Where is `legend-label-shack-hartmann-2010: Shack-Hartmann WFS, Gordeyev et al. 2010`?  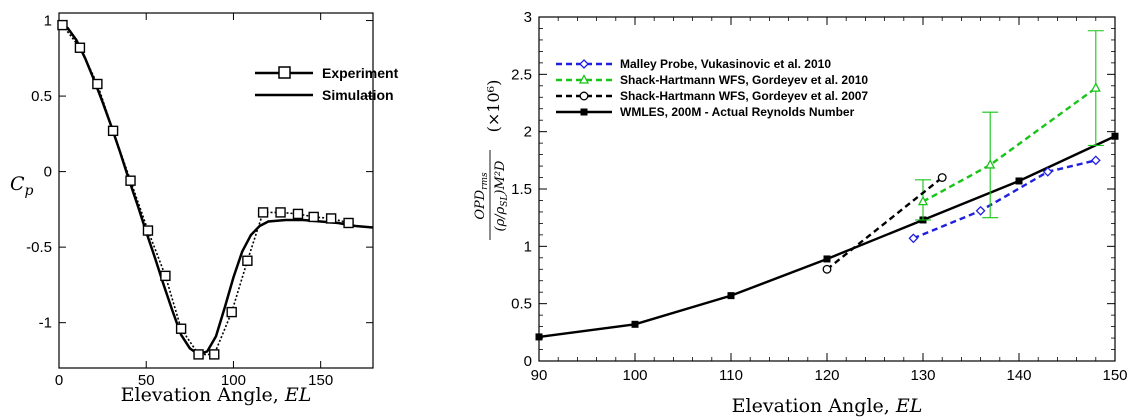 legend-label-shack-hartmann-2010: Shack-Hartmann WFS, Gordeyev et al. 2010 is located at coordinates (744, 80).